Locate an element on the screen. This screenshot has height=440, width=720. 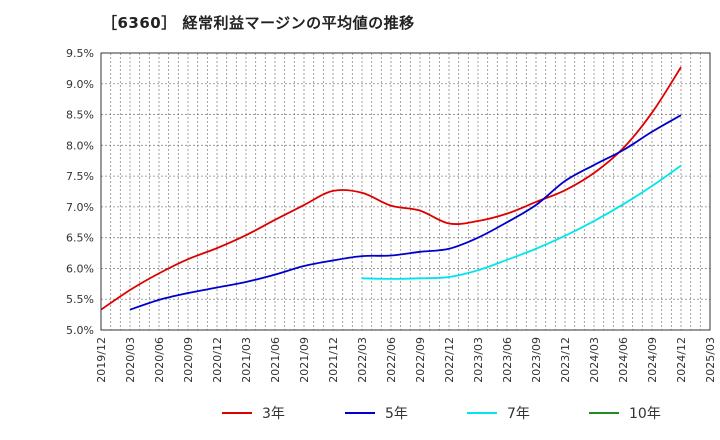
x-tick-label: 2021/12 is located at coordinates (333, 360).